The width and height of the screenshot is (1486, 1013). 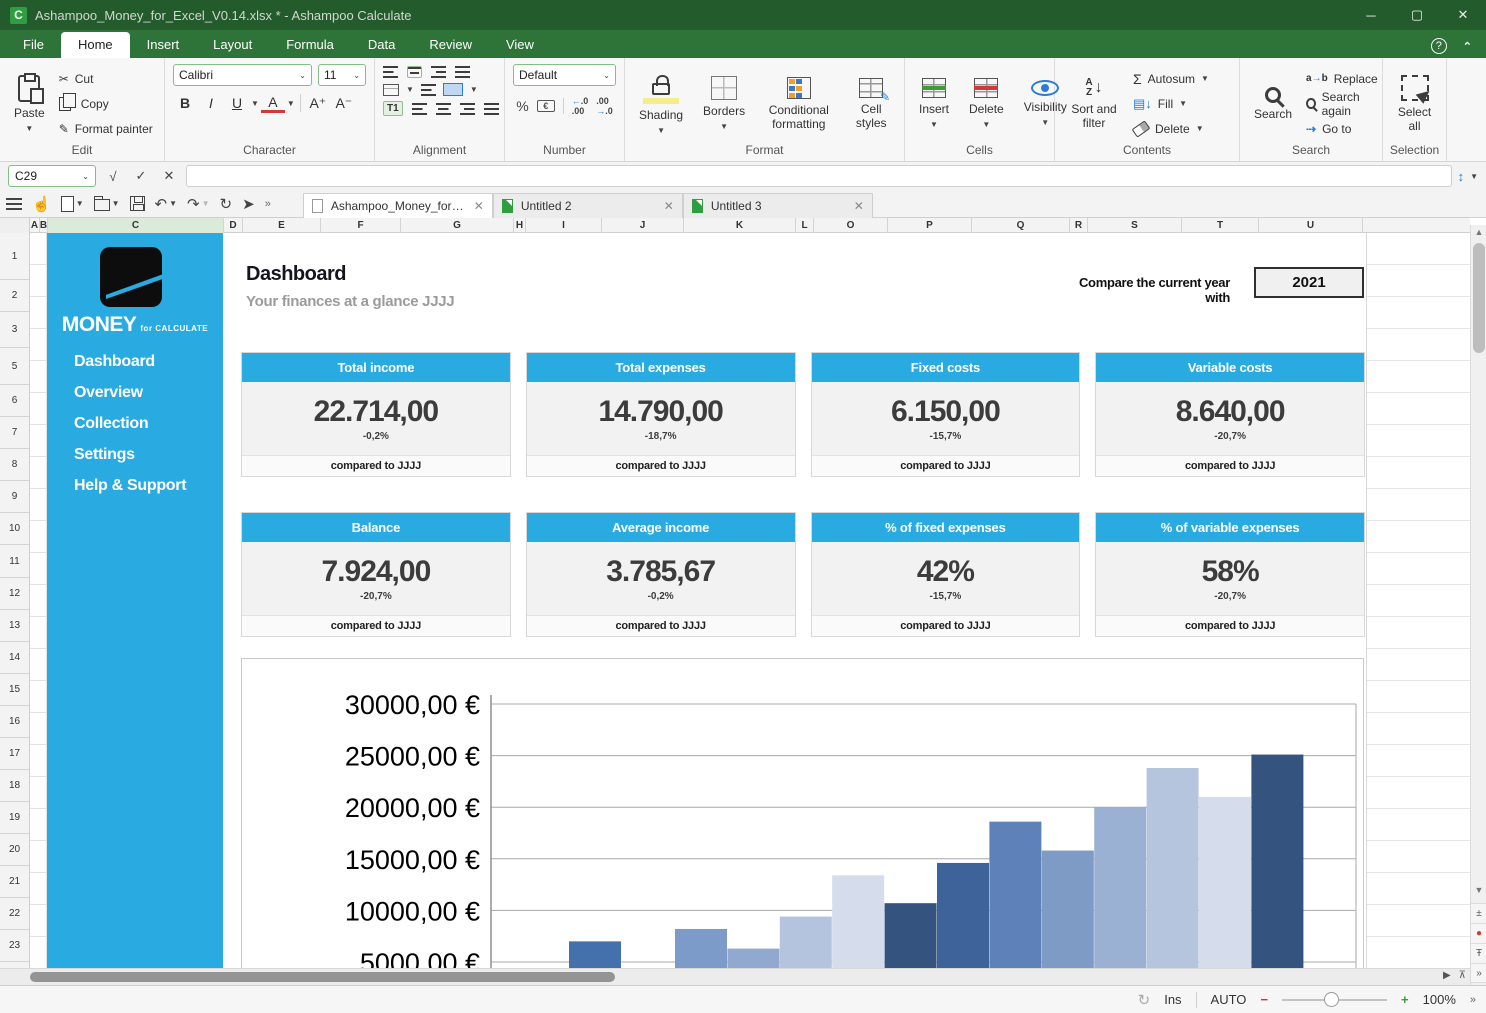 I want to click on menu-item-insert: Insert, so click(x=163, y=44).